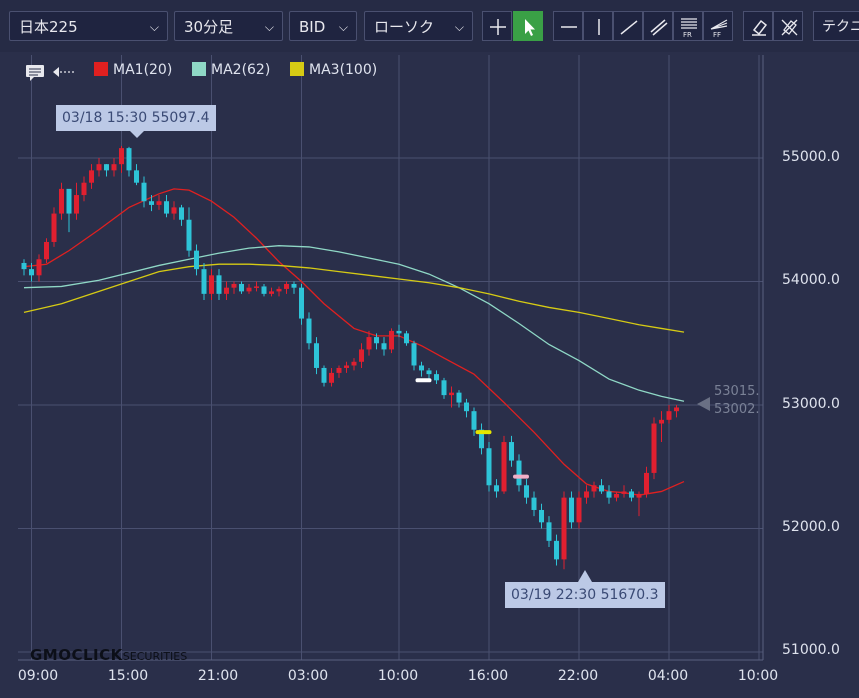 Image resolution: width=859 pixels, height=698 pixels. I want to click on chart-style-label: ローソク, so click(404, 27).